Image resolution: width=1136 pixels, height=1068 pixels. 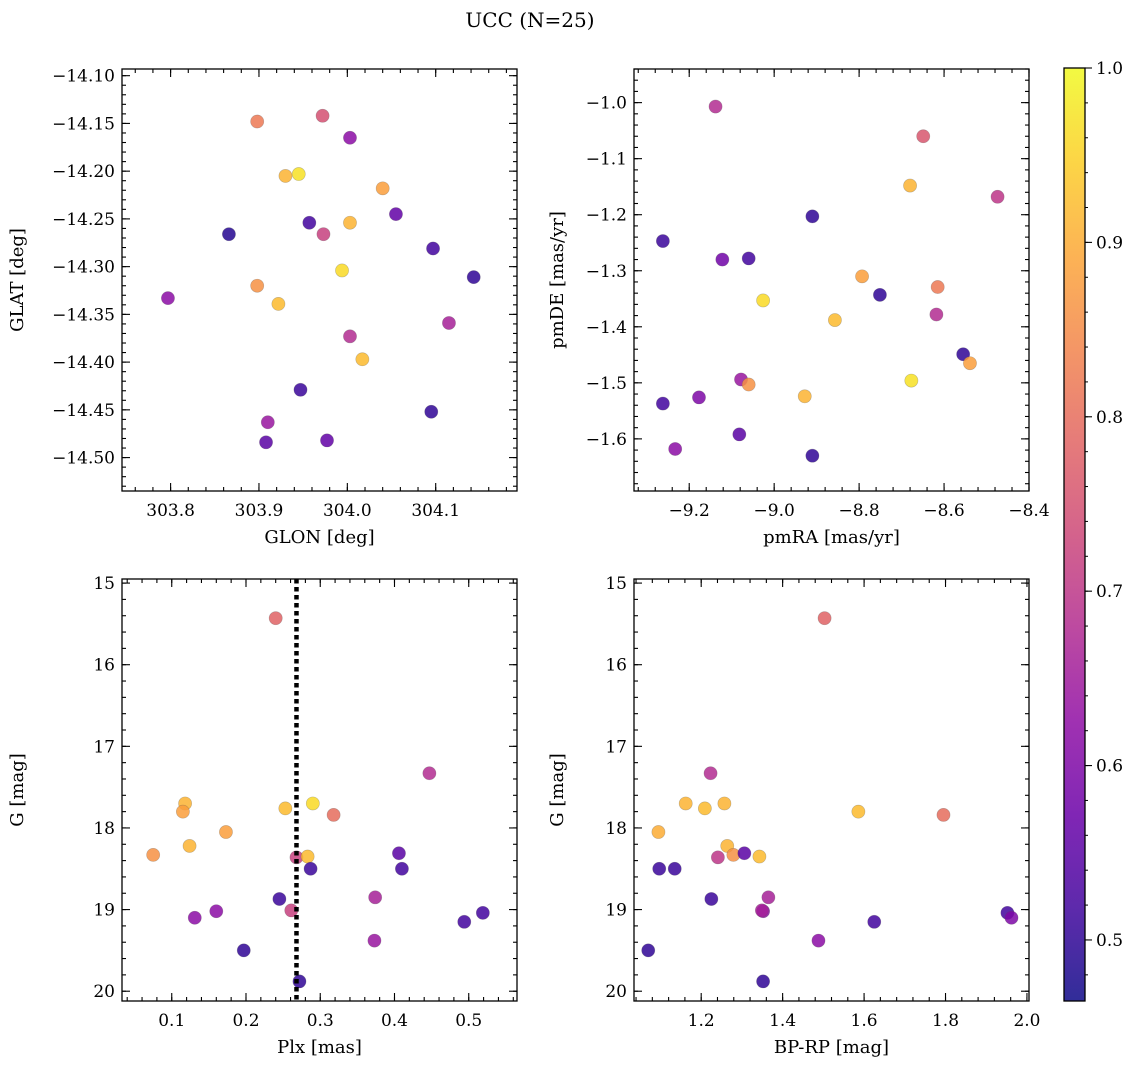 What do you see at coordinates (83, 77) in the screenshot?
I see `y-tick-label: −14.10` at bounding box center [83, 77].